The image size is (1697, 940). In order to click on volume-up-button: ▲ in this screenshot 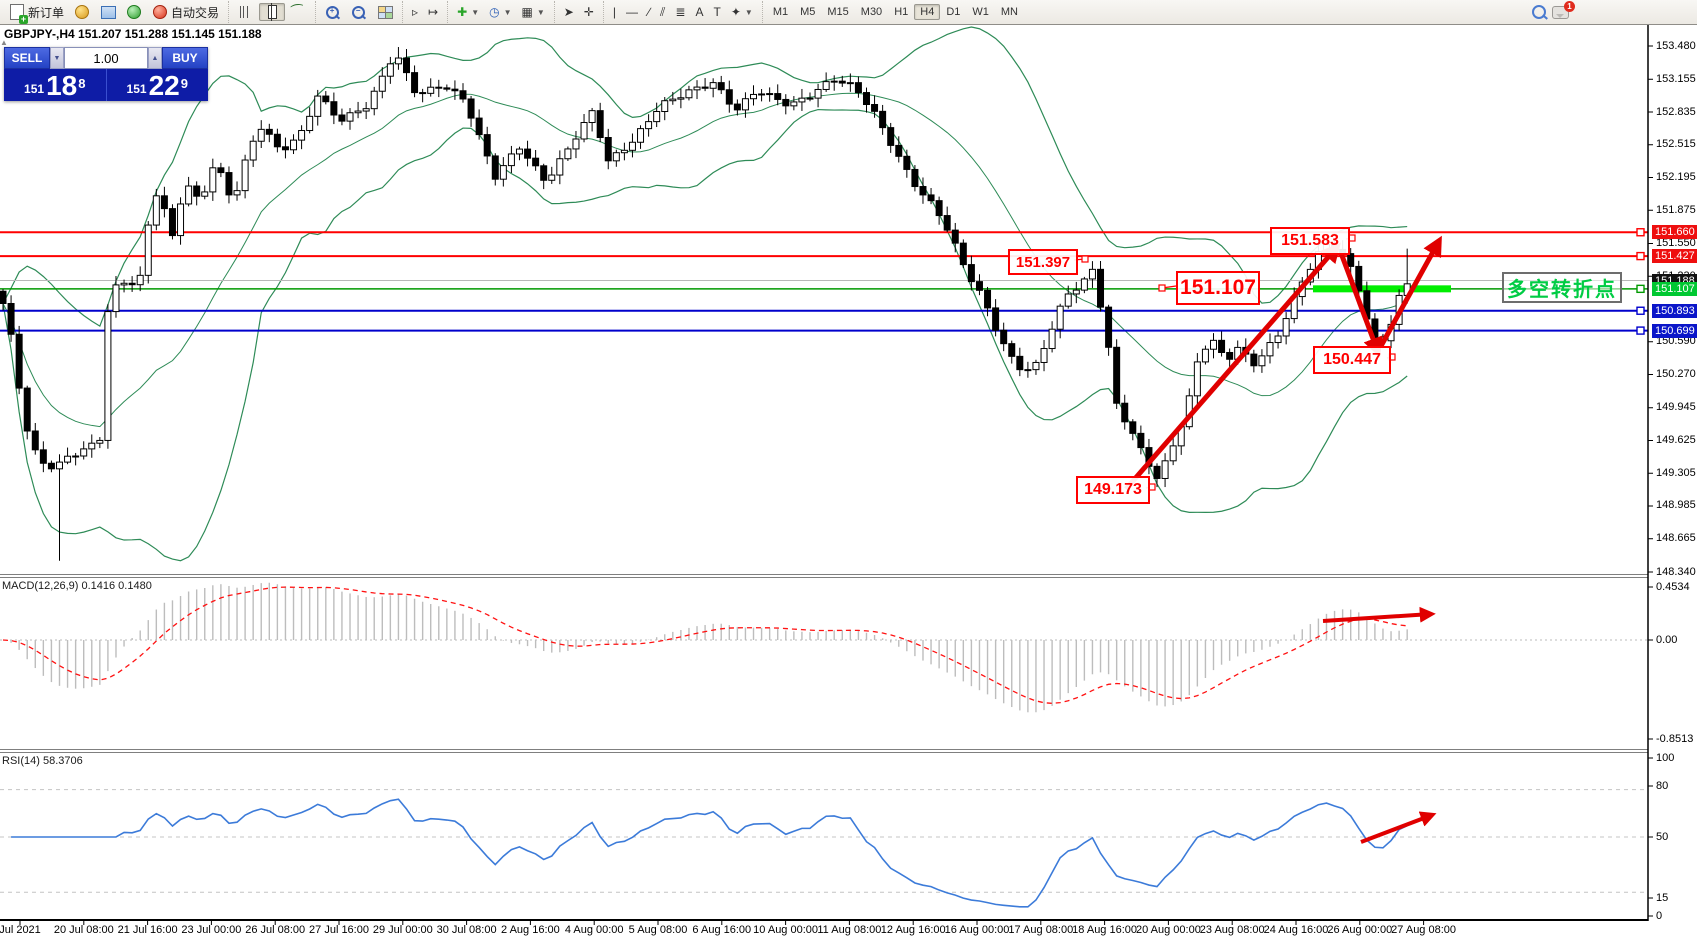, I will do `click(155, 58)`.